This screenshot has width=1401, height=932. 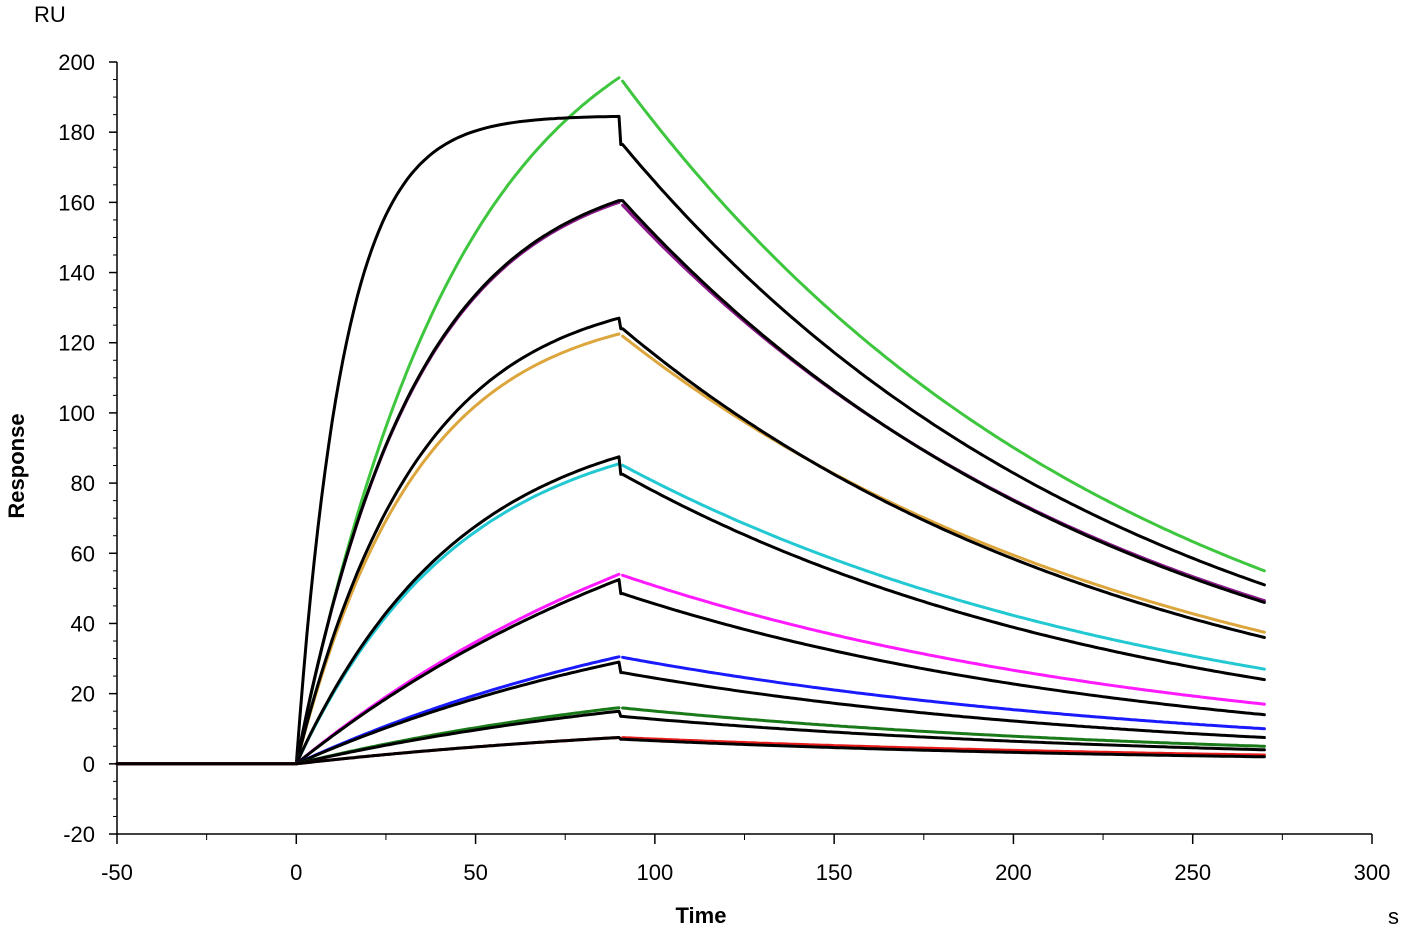 I want to click on y-tick-label: -20, so click(x=79, y=834).